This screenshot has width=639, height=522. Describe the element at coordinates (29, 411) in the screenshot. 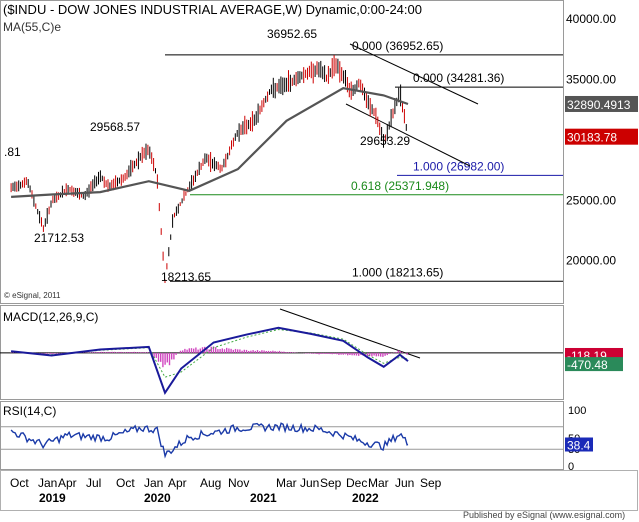

I see `rsi-title: RSI(14,C)` at that location.